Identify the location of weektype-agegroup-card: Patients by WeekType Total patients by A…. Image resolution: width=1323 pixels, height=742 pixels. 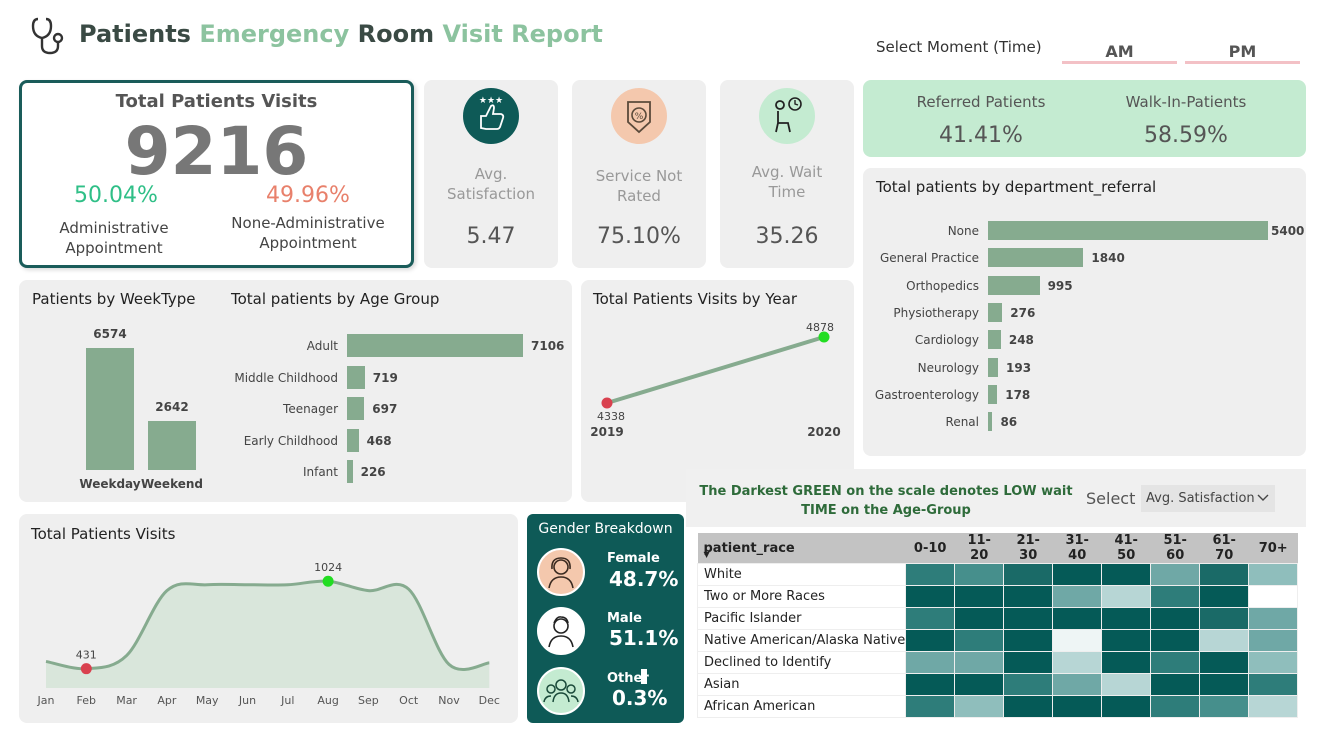
(295, 391).